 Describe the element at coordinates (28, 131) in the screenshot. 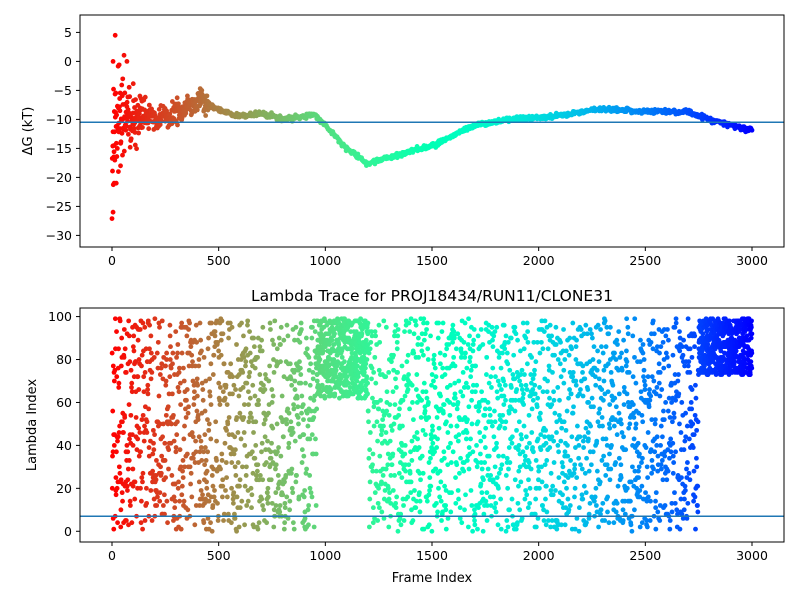

I see `y-axis-label: ΔG (kT)` at that location.